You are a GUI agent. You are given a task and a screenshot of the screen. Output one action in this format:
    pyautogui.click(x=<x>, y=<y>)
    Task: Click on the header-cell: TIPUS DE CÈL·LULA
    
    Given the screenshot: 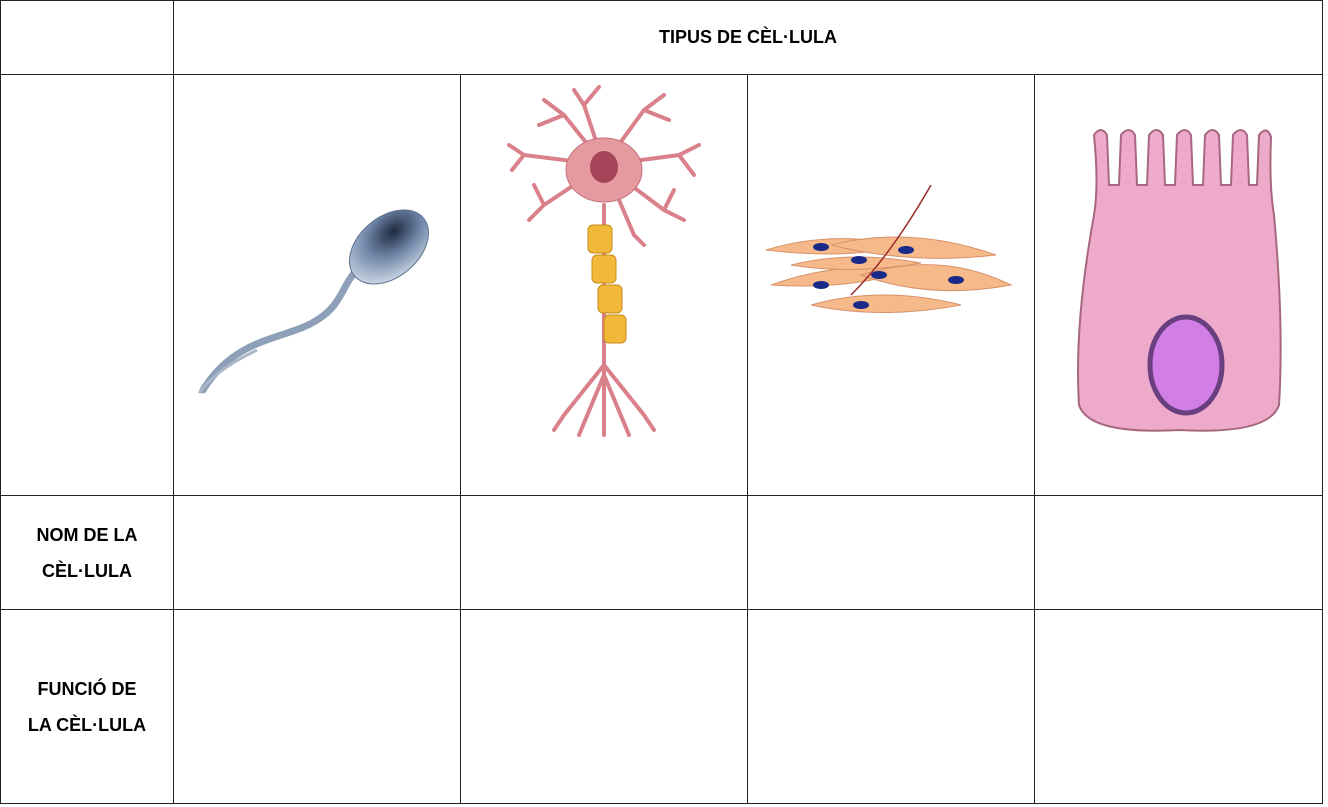 What is the action you would take?
    pyautogui.click(x=748, y=37)
    